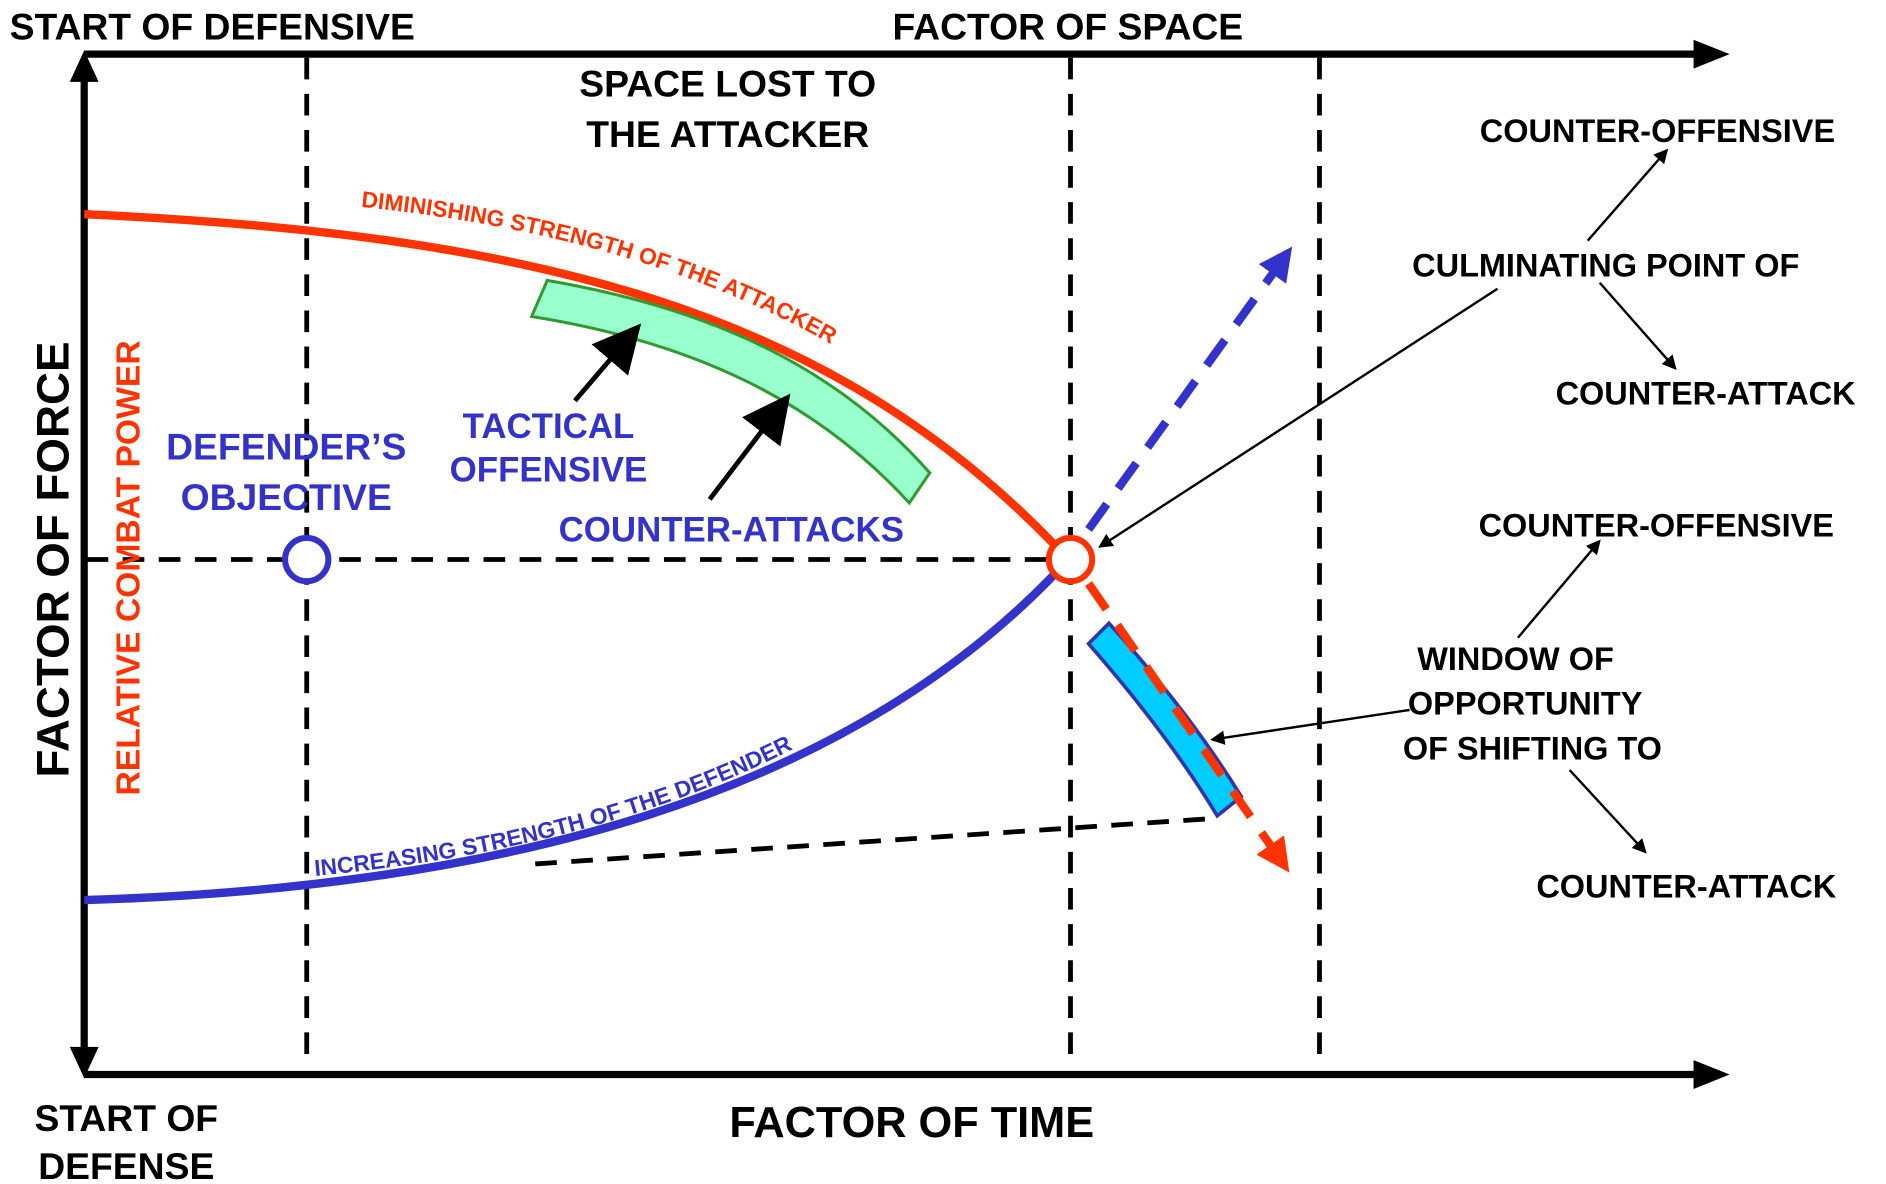  I want to click on tactical-label: OFFENSIVE, so click(549, 469).